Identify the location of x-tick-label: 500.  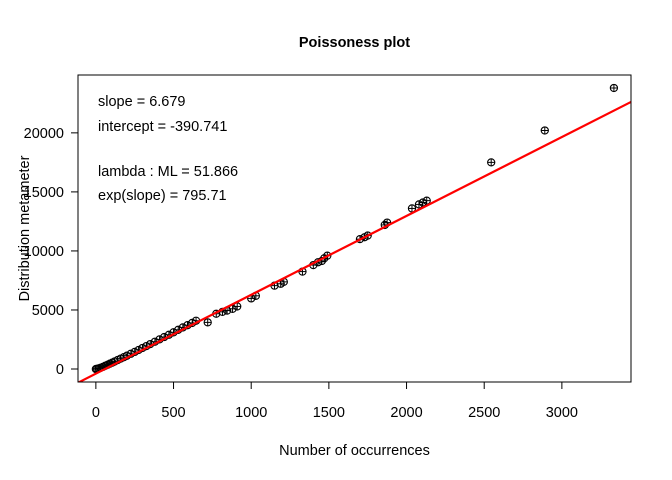
(173, 413).